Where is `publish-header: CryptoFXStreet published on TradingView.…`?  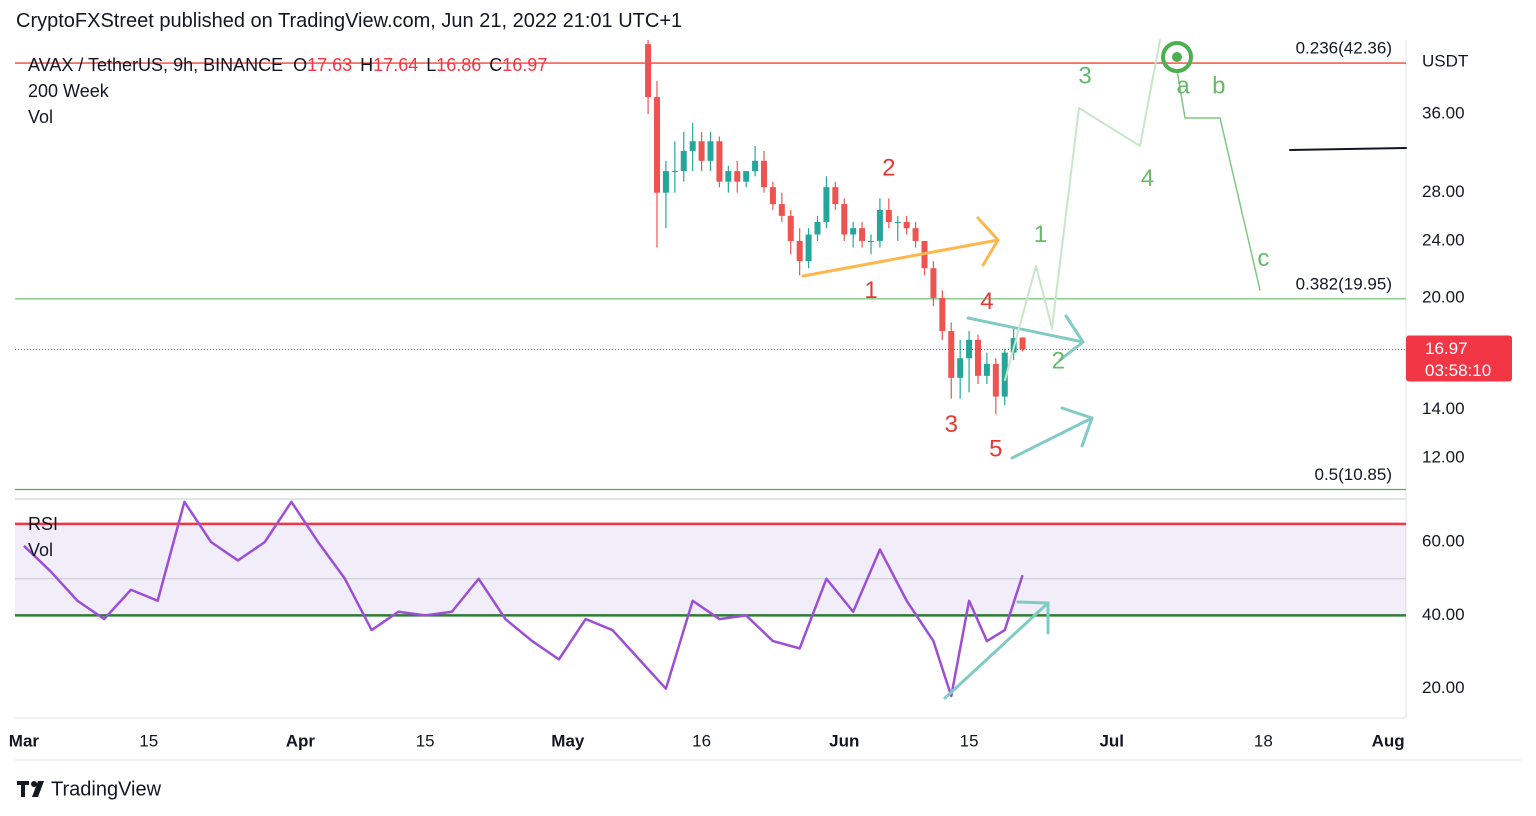
publish-header: CryptoFXStreet published on TradingView.… is located at coordinates (349, 21).